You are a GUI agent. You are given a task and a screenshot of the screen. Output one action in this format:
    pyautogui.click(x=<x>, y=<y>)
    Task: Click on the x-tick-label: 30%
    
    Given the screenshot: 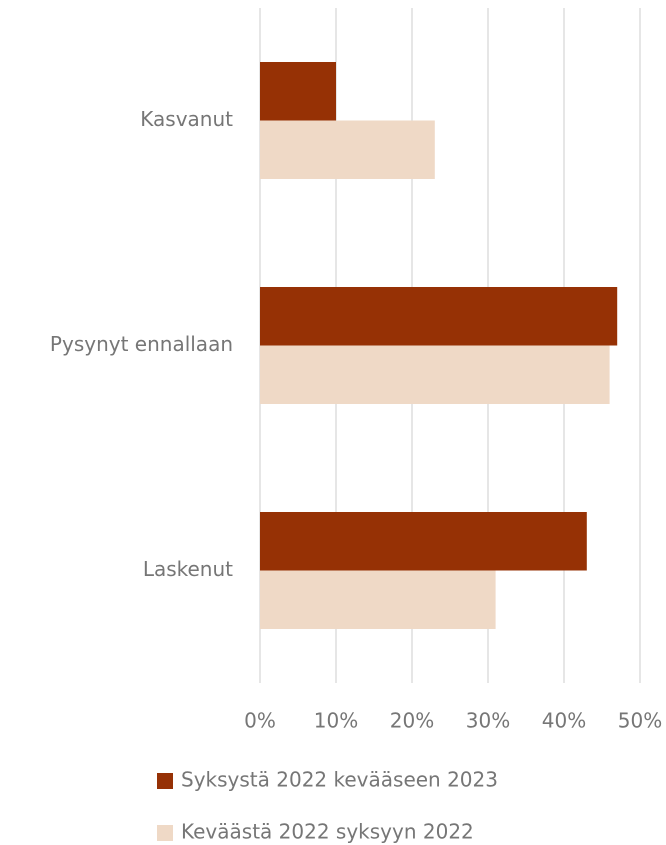 What is the action you would take?
    pyautogui.click(x=488, y=721)
    